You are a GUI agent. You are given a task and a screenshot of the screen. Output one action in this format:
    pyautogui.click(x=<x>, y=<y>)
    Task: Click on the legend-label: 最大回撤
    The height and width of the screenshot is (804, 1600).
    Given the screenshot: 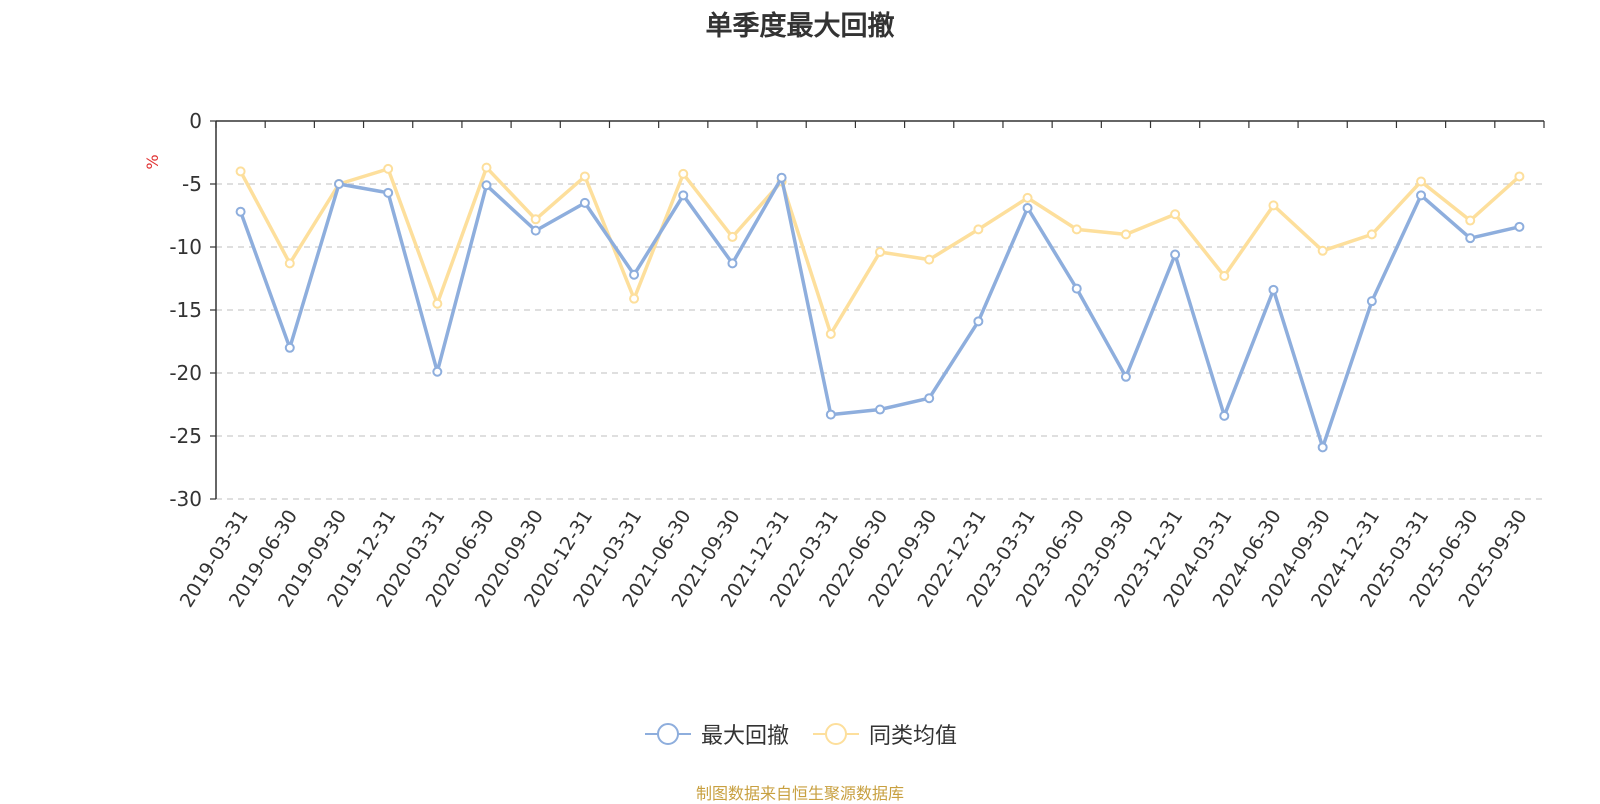 What is the action you would take?
    pyautogui.click(x=744, y=736)
    